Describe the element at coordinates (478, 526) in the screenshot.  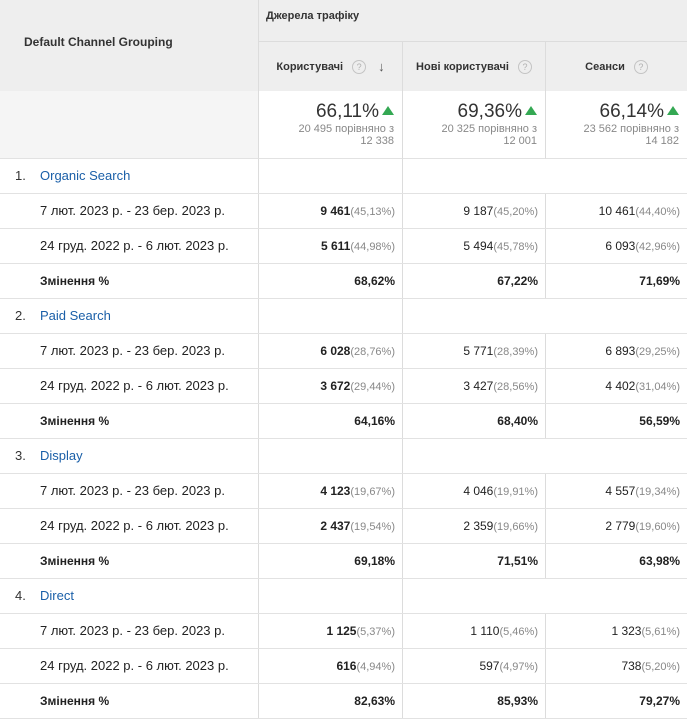
I see `metric-value: 2 359` at that location.